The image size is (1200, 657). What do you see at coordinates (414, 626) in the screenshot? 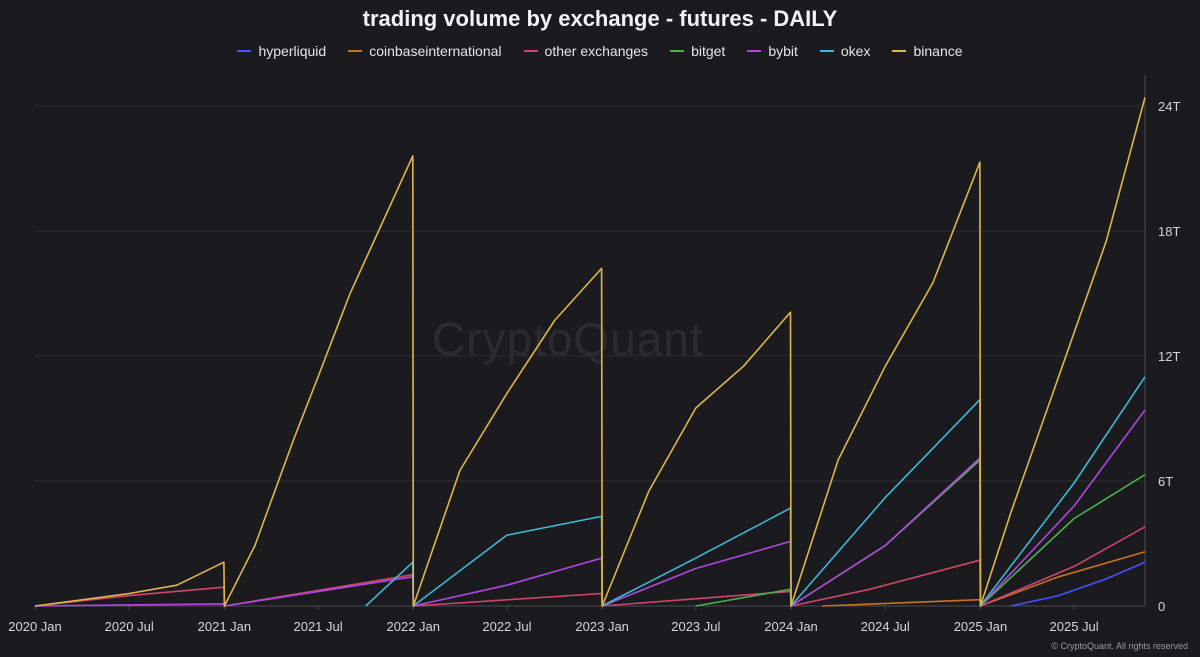
I see `x-tick-label: 2022 Jan` at bounding box center [414, 626].